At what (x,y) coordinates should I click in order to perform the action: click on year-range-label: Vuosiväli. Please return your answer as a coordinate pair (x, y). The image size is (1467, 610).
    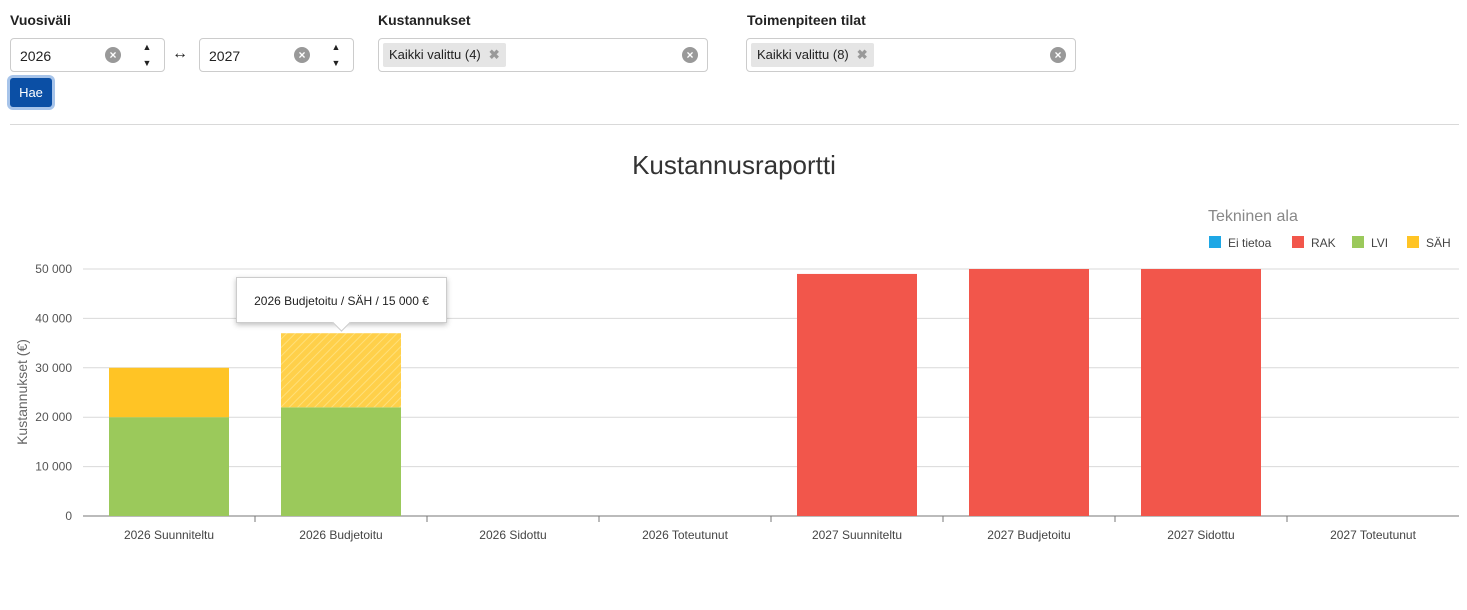
    Looking at the image, I should click on (40, 20).